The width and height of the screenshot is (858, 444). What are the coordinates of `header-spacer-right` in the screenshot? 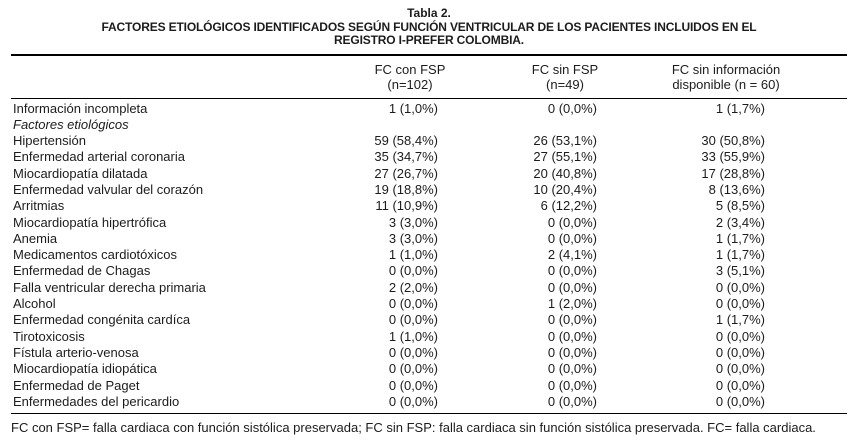 It's located at (819, 77).